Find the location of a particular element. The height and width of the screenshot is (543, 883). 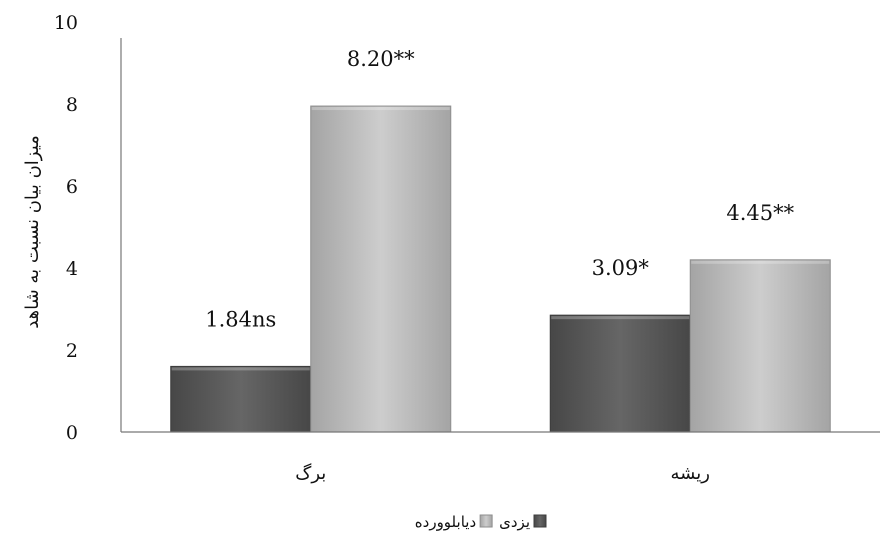

y-tick-label: 10 is located at coordinates (66, 23).